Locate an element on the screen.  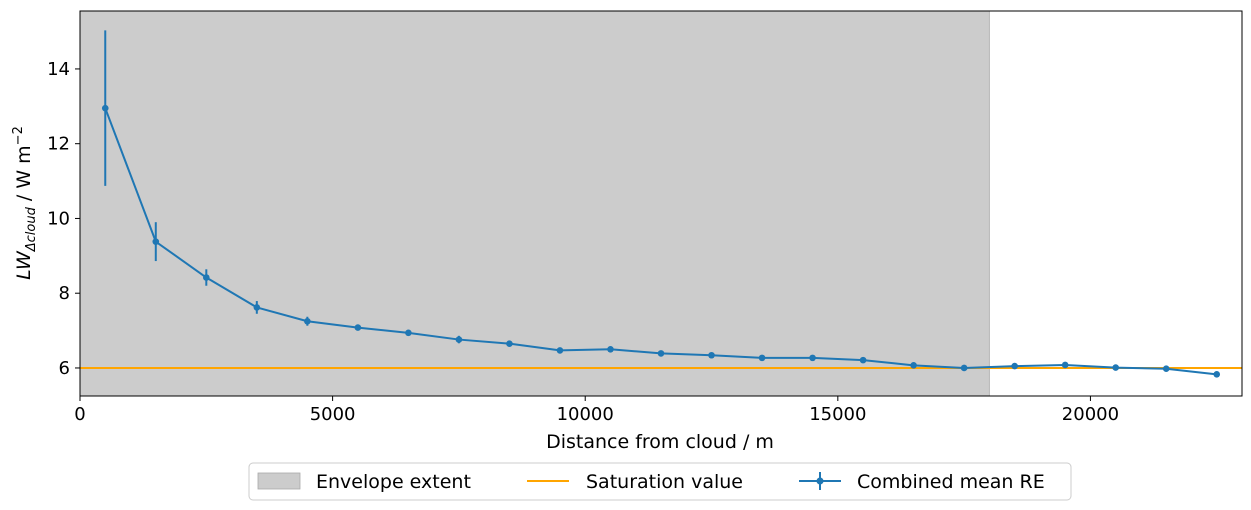
legend-series-label: Combined mean RE is located at coordinates (951, 482).